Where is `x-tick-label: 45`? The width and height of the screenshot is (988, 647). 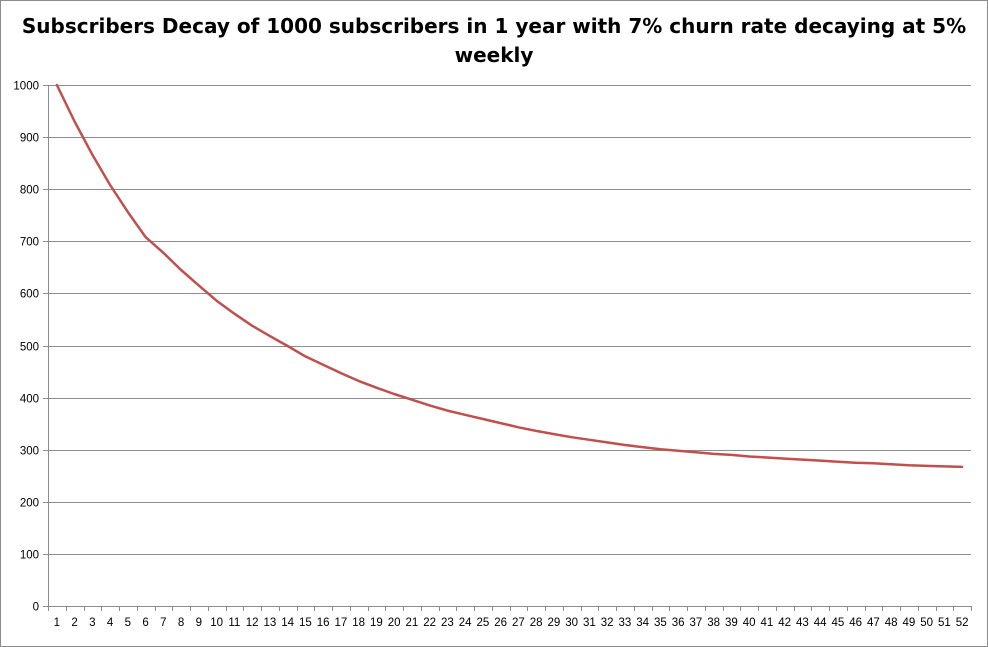 x-tick-label: 45 is located at coordinates (837, 623).